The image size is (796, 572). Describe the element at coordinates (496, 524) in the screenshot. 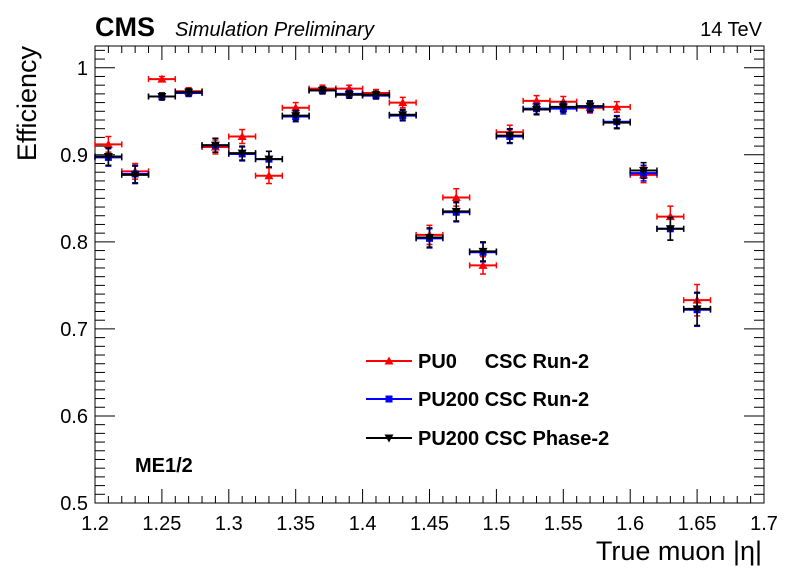

I see `x-tick-label: 1.5` at that location.